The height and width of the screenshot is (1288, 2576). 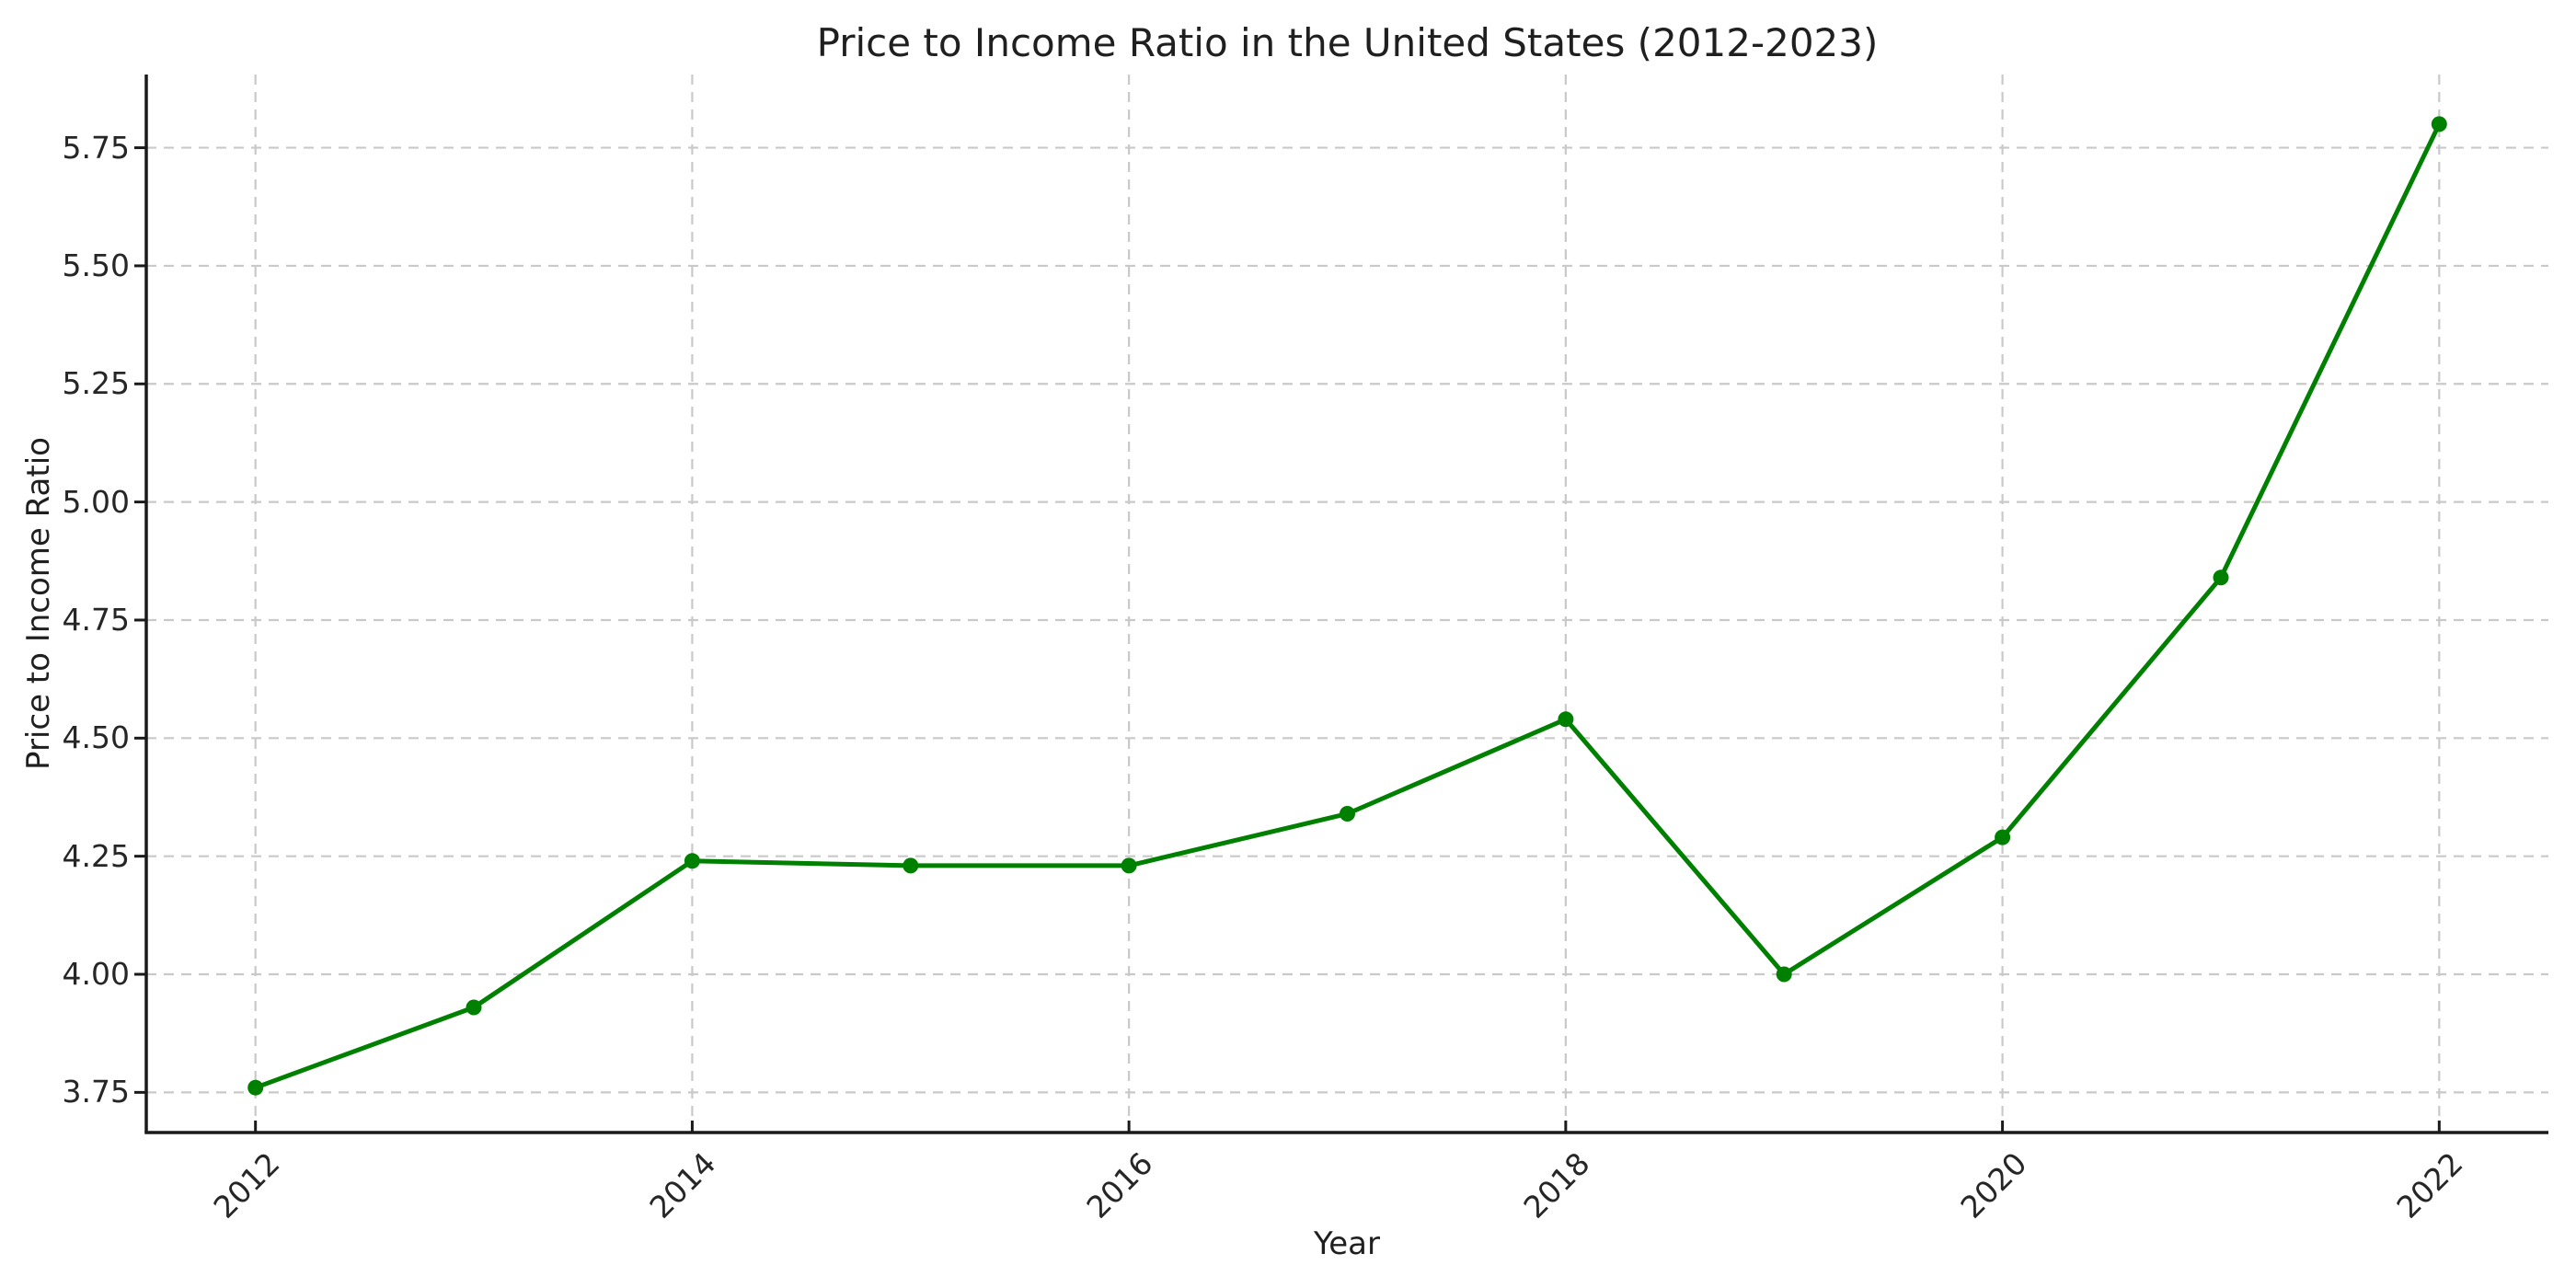 What do you see at coordinates (38, 603) in the screenshot?
I see `y-axis-label: Price to Income Ratio` at bounding box center [38, 603].